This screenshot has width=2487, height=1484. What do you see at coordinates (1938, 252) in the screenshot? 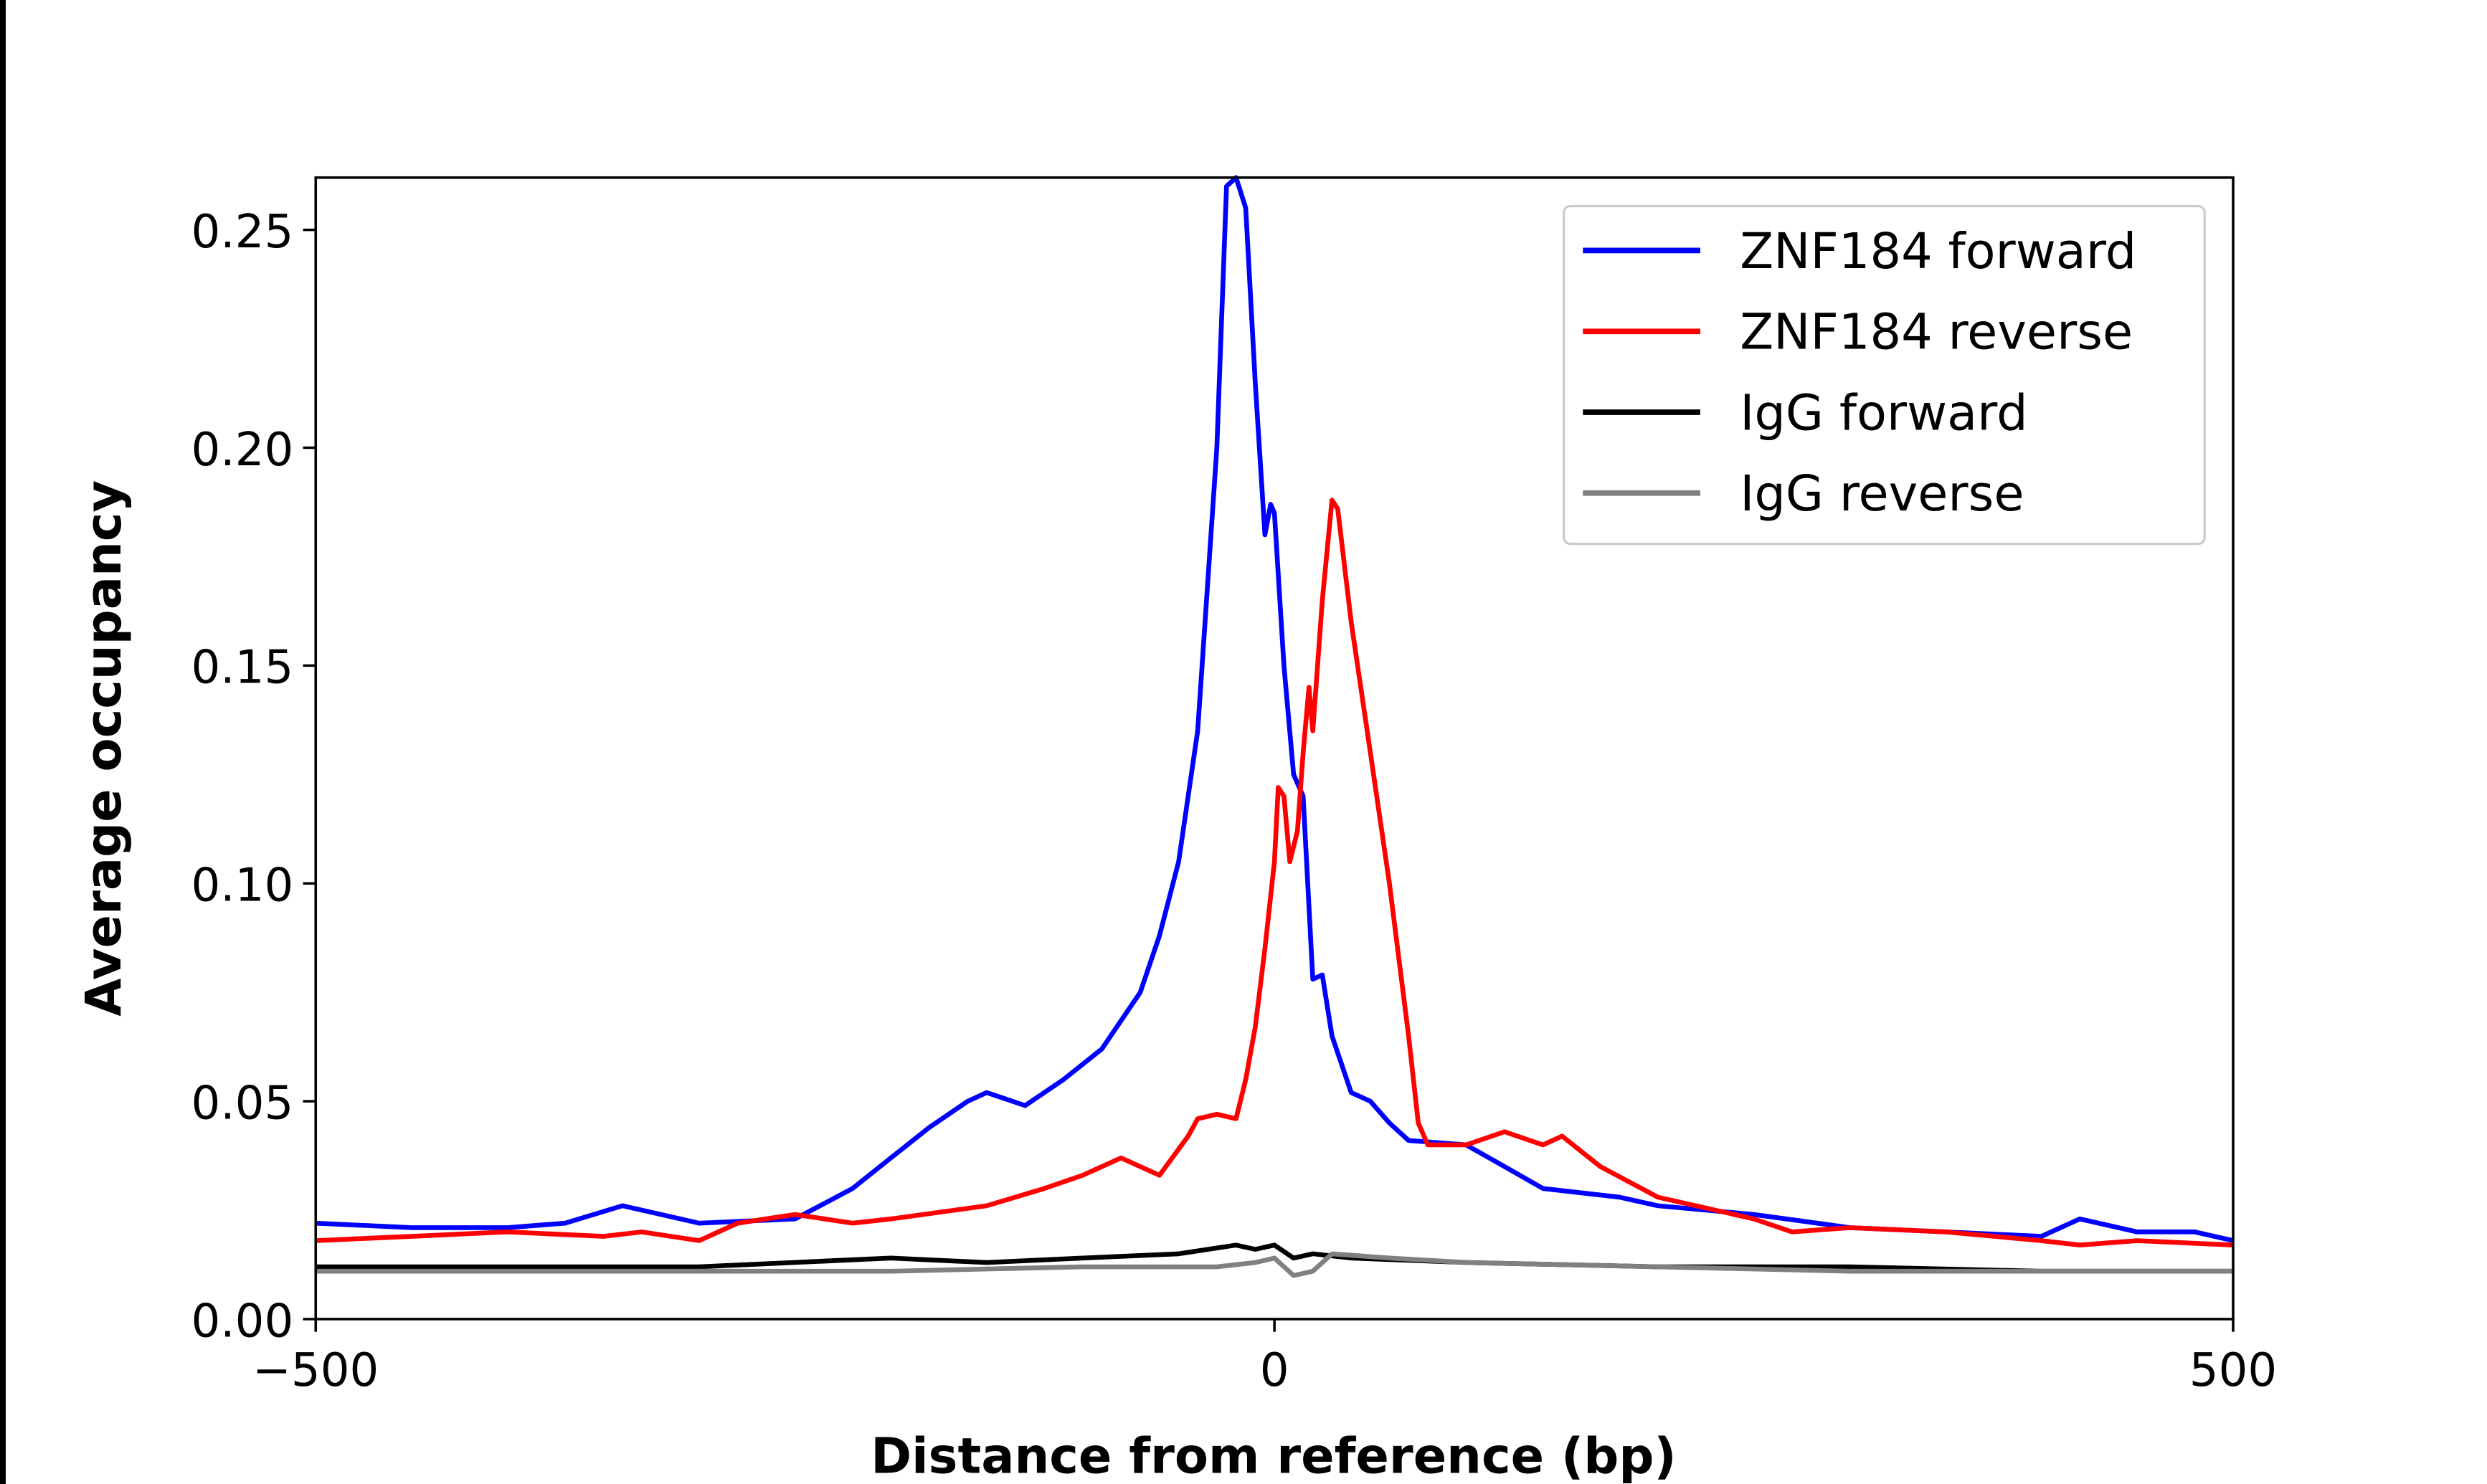
I see `legend-label: ZNF184 forward` at bounding box center [1938, 252].